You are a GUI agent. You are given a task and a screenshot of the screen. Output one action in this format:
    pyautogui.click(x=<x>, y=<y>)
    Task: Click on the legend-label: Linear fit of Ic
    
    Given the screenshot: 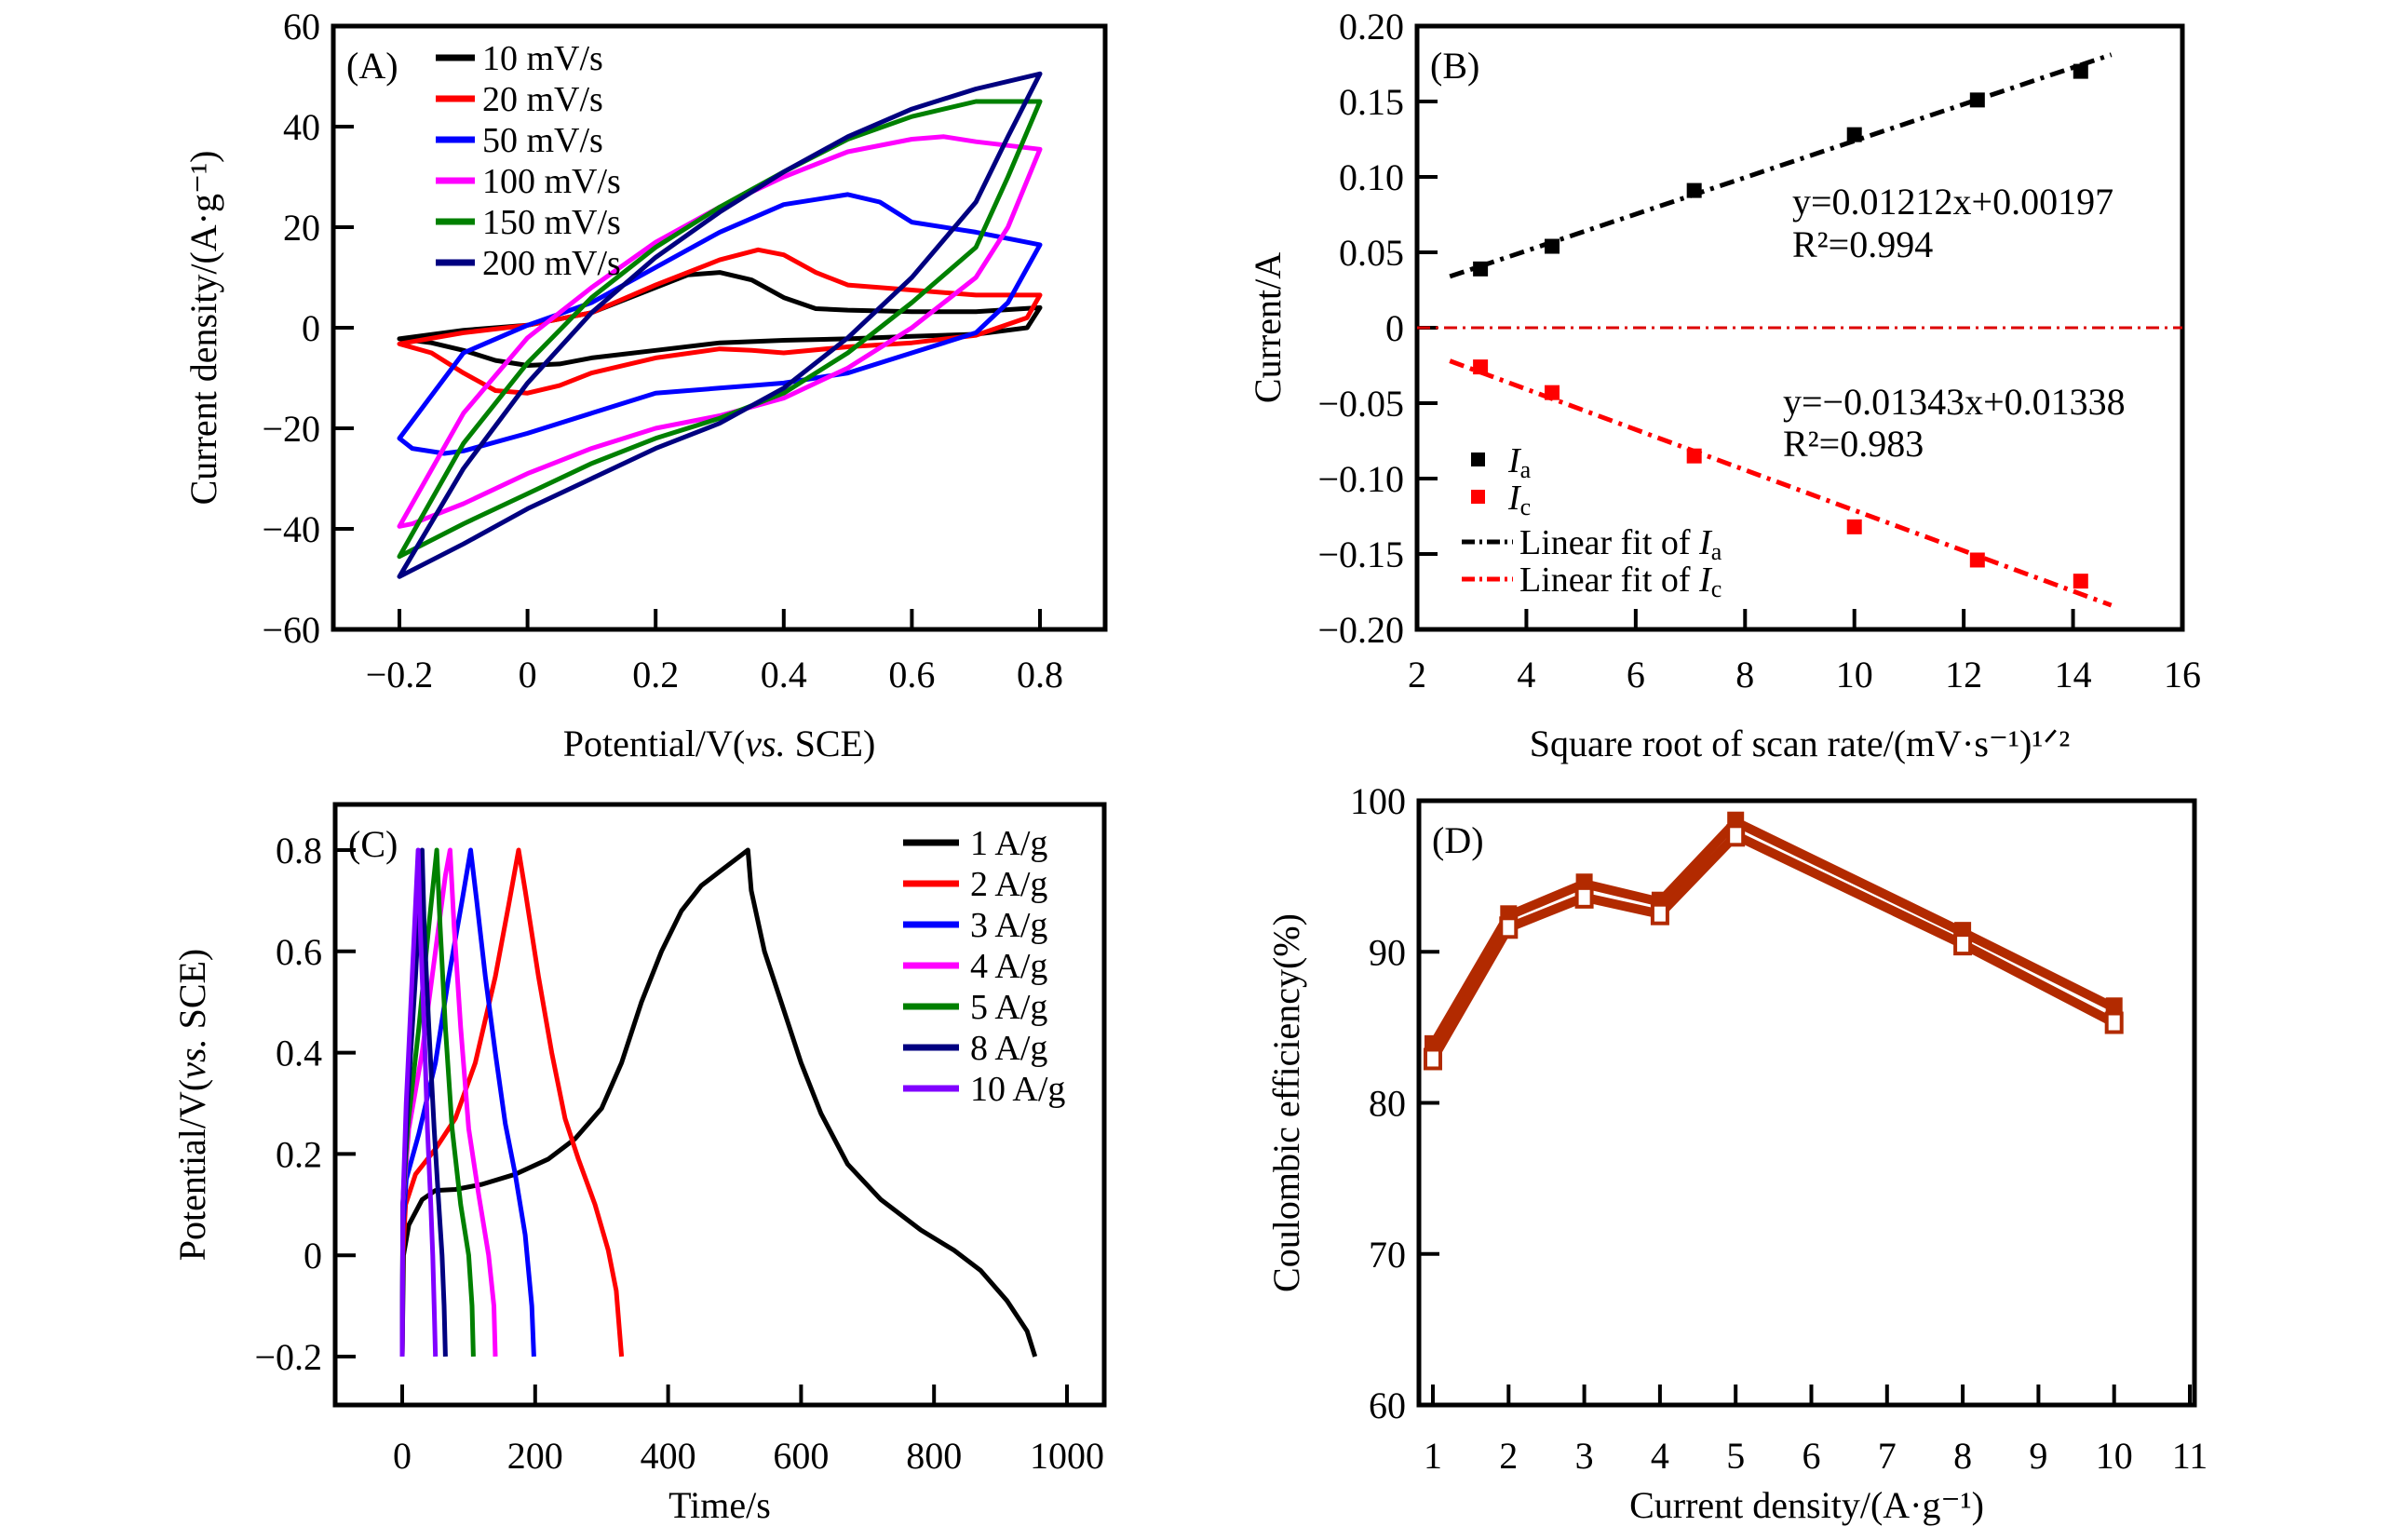 What is the action you would take?
    pyautogui.click(x=1620, y=581)
    